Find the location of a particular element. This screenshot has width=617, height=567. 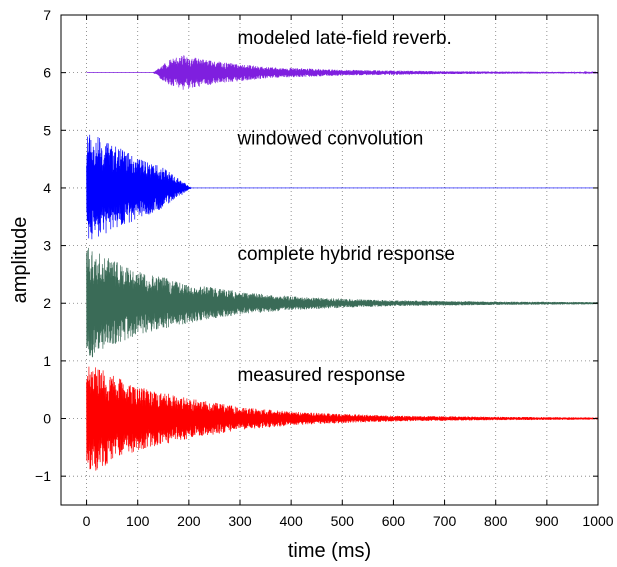

x-tick-label: 700 is located at coordinates (445, 521).